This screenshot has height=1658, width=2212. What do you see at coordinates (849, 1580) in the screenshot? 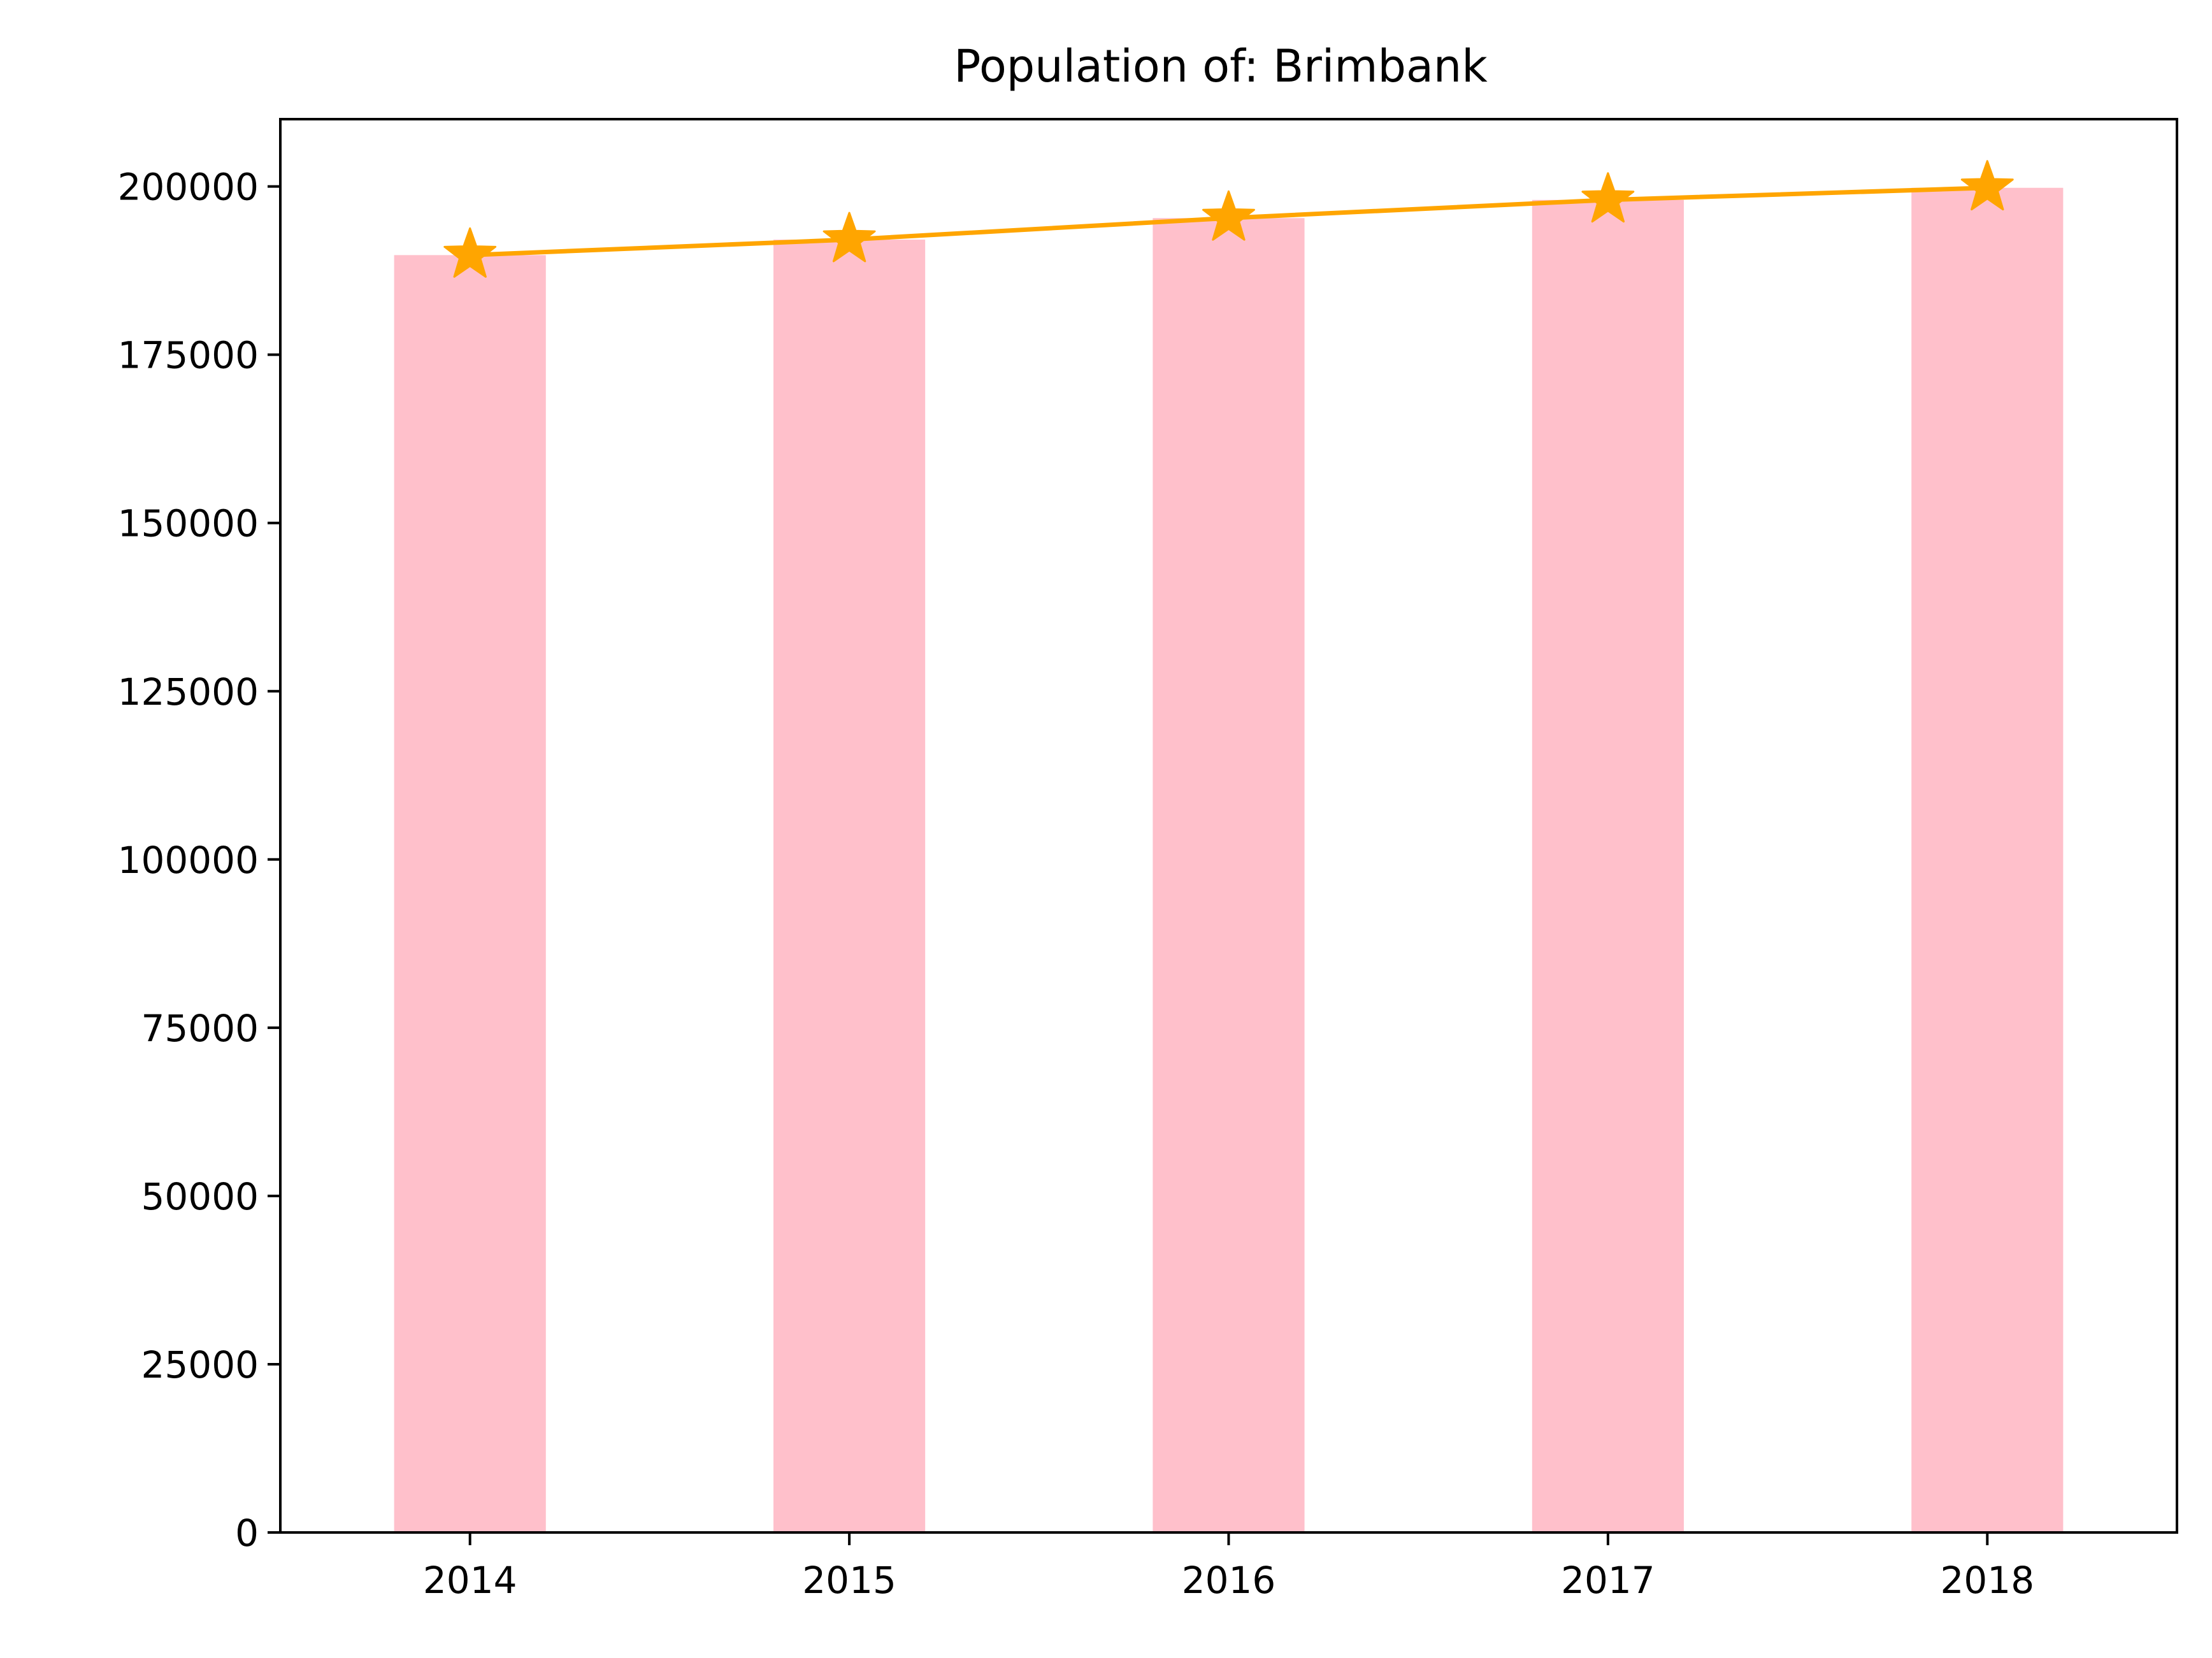
I see `x-tick-label: 2015` at bounding box center [849, 1580].